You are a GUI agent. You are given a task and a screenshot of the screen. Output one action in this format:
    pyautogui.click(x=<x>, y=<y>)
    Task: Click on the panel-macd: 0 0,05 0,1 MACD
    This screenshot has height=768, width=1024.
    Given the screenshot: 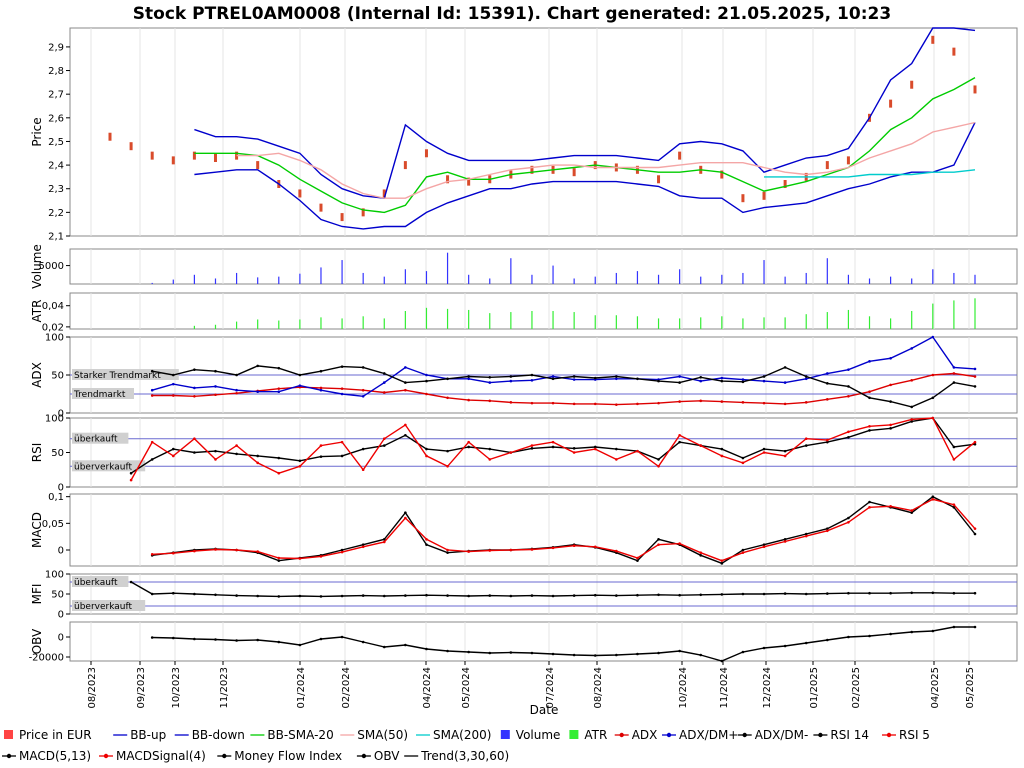 What is the action you would take?
    pyautogui.click(x=524, y=529)
    